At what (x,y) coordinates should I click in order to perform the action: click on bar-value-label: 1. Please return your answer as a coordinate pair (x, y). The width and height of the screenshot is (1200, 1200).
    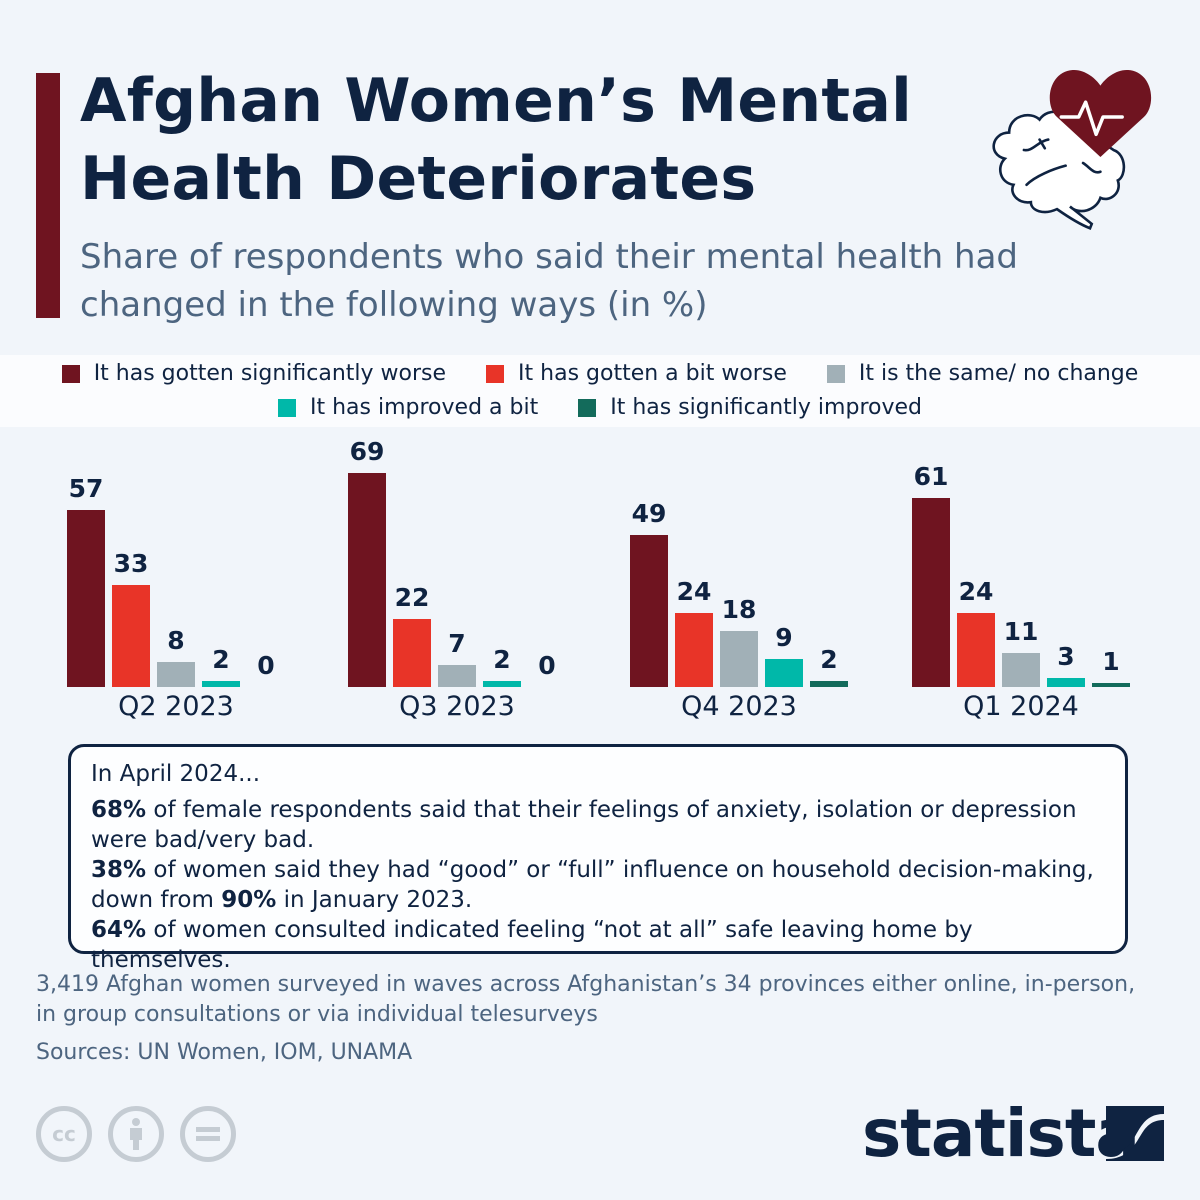
    Looking at the image, I should click on (1111, 661).